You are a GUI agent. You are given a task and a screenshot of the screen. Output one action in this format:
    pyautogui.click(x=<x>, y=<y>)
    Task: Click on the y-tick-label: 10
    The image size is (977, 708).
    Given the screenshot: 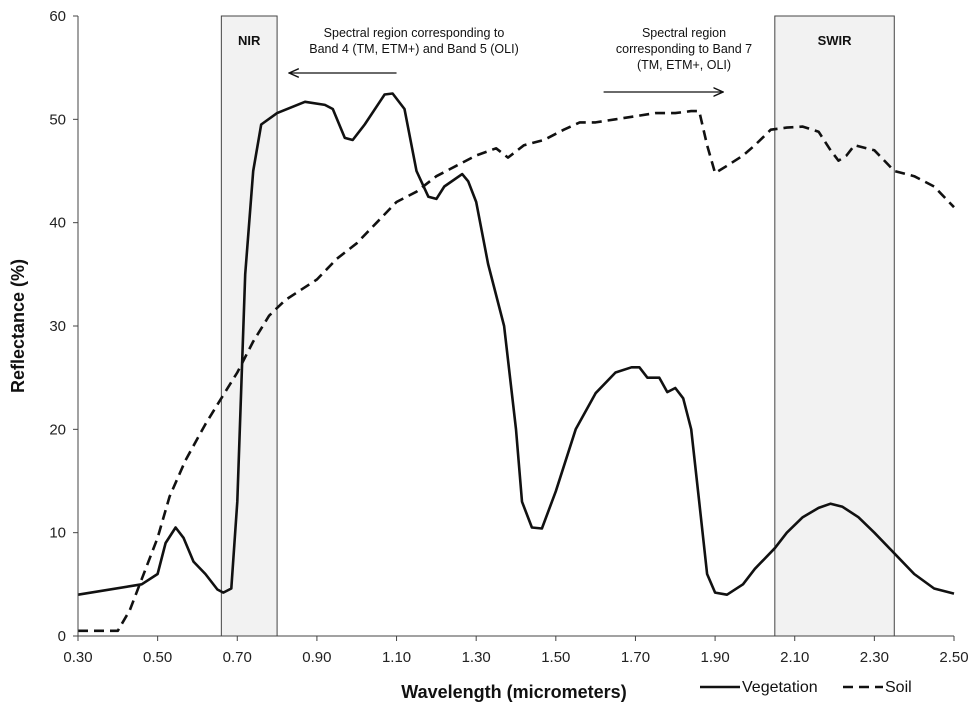 What is the action you would take?
    pyautogui.click(x=57, y=533)
    